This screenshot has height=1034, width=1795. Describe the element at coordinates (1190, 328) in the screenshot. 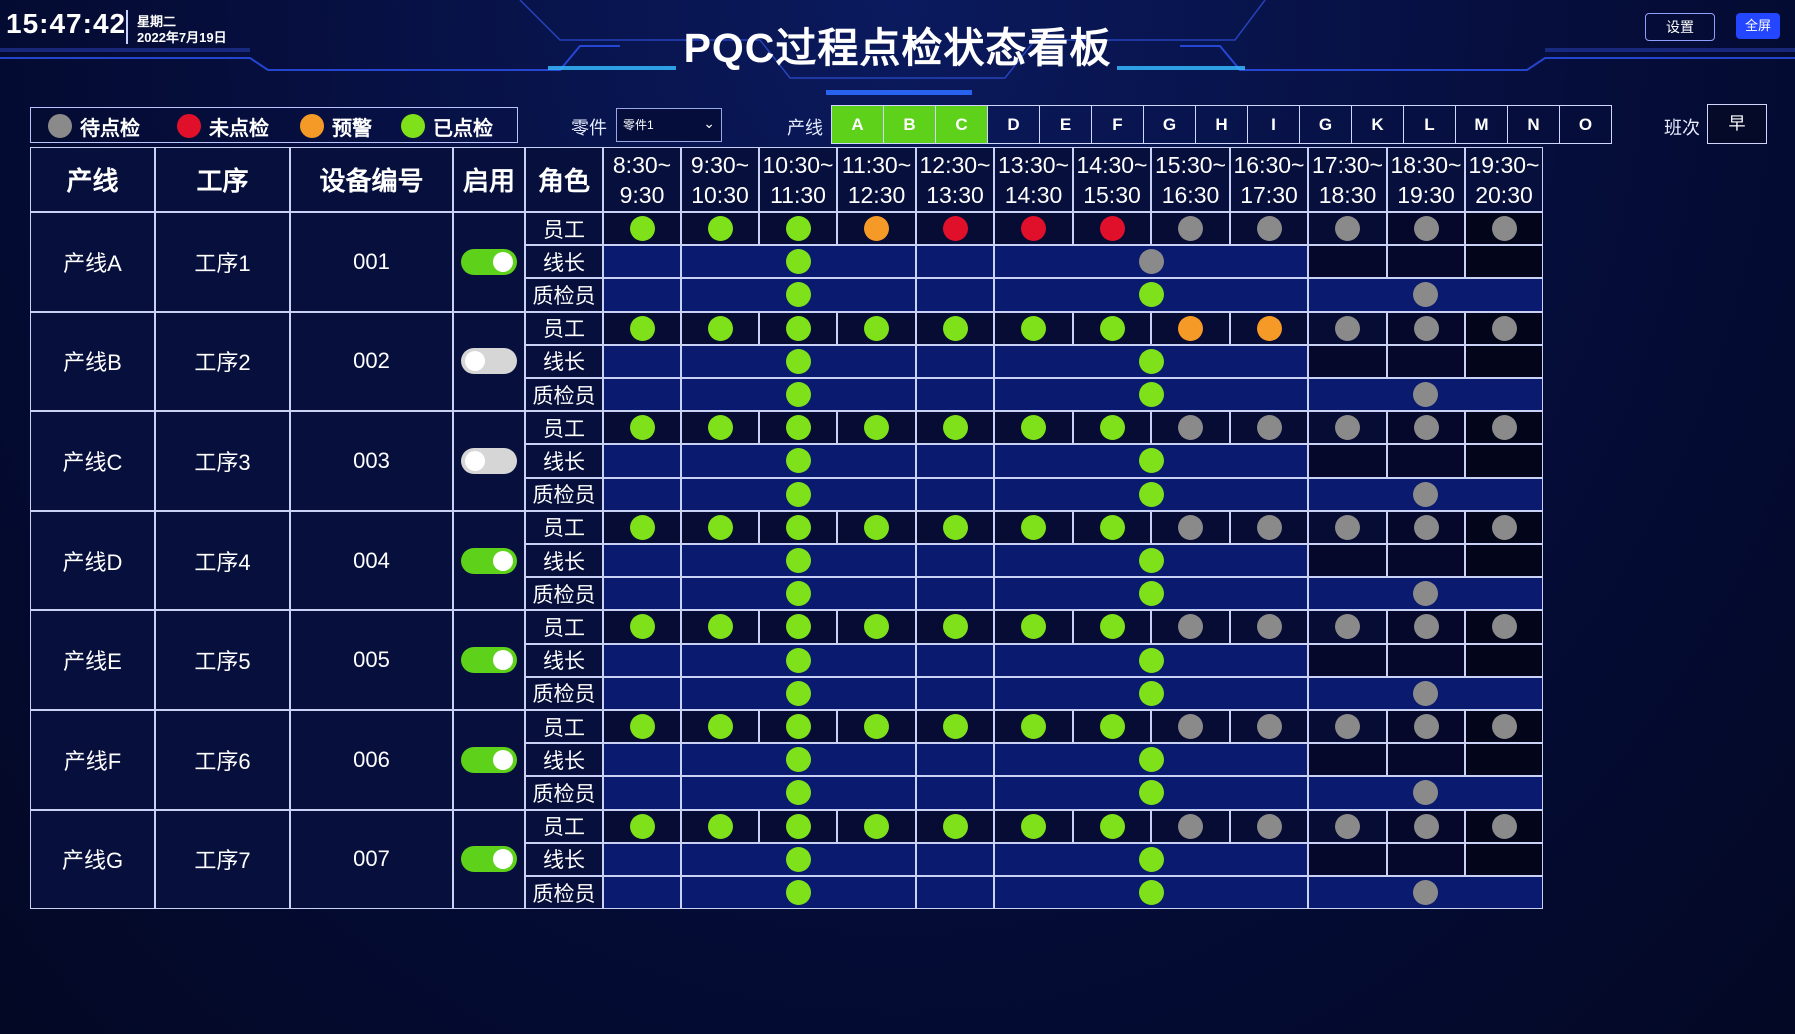

I see `status-orange-dot-icon` at that location.